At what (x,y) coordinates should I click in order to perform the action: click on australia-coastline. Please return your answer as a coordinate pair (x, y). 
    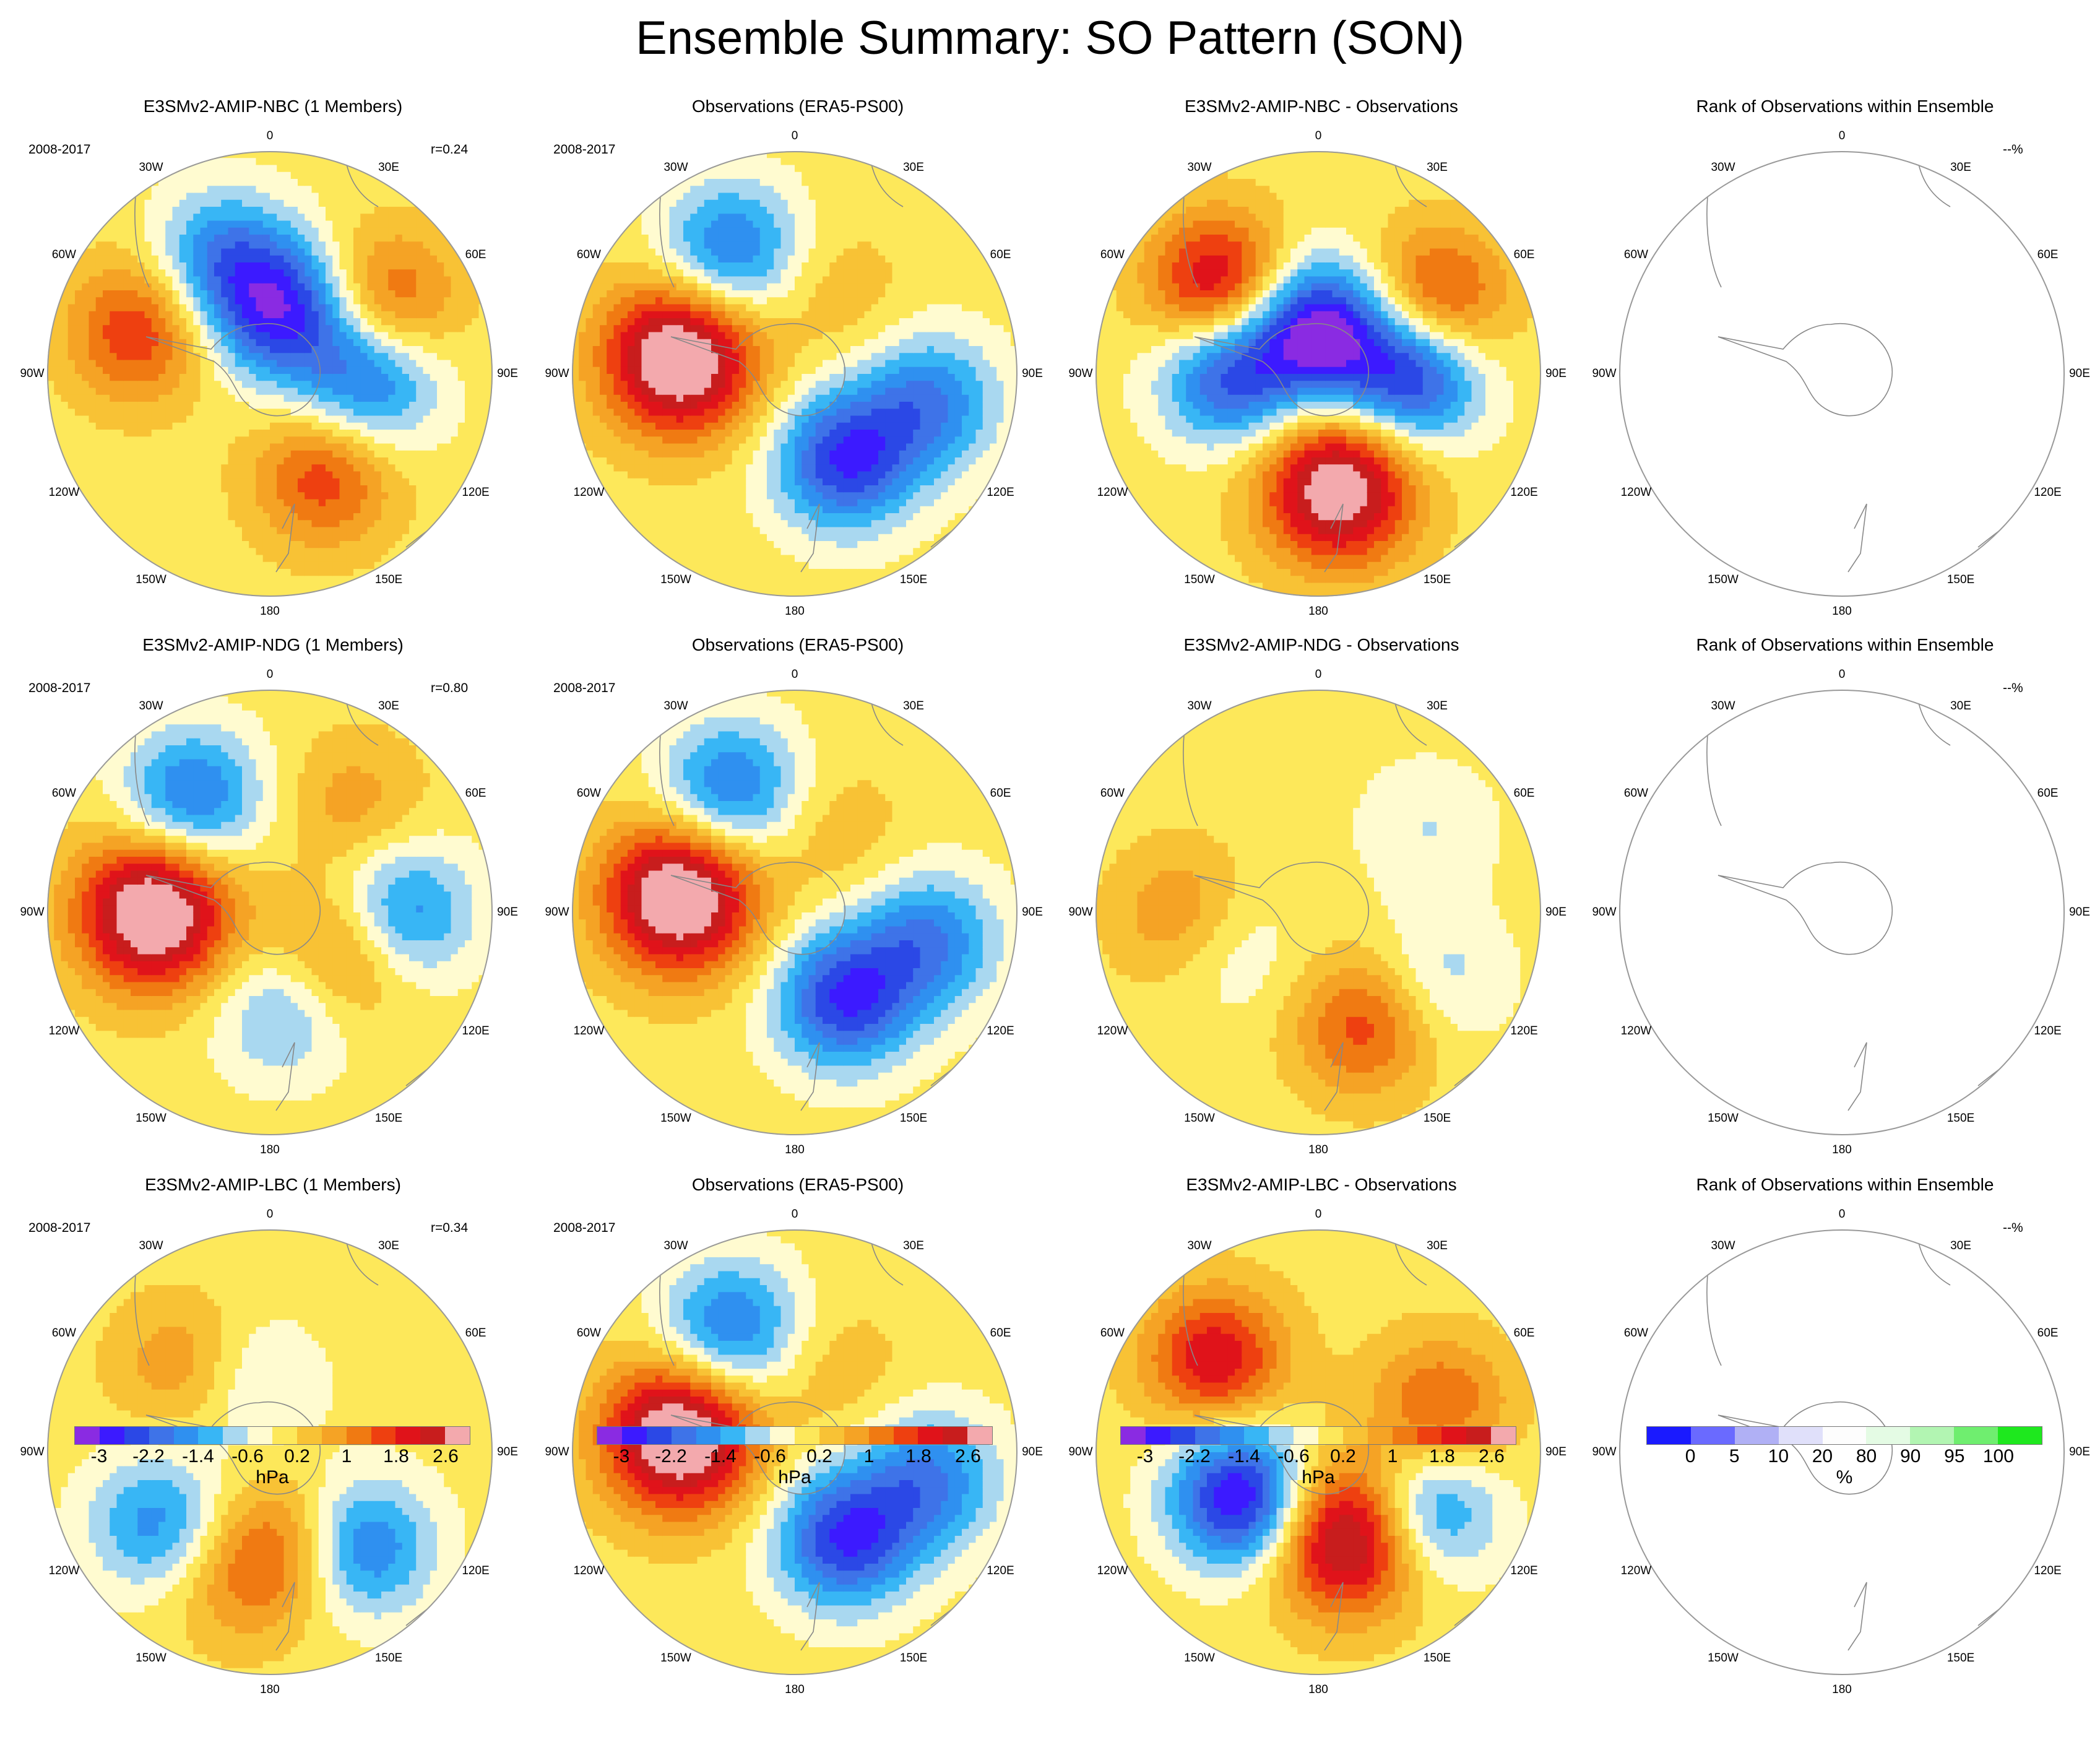
    Looking at the image, I should click on (2021, 1045).